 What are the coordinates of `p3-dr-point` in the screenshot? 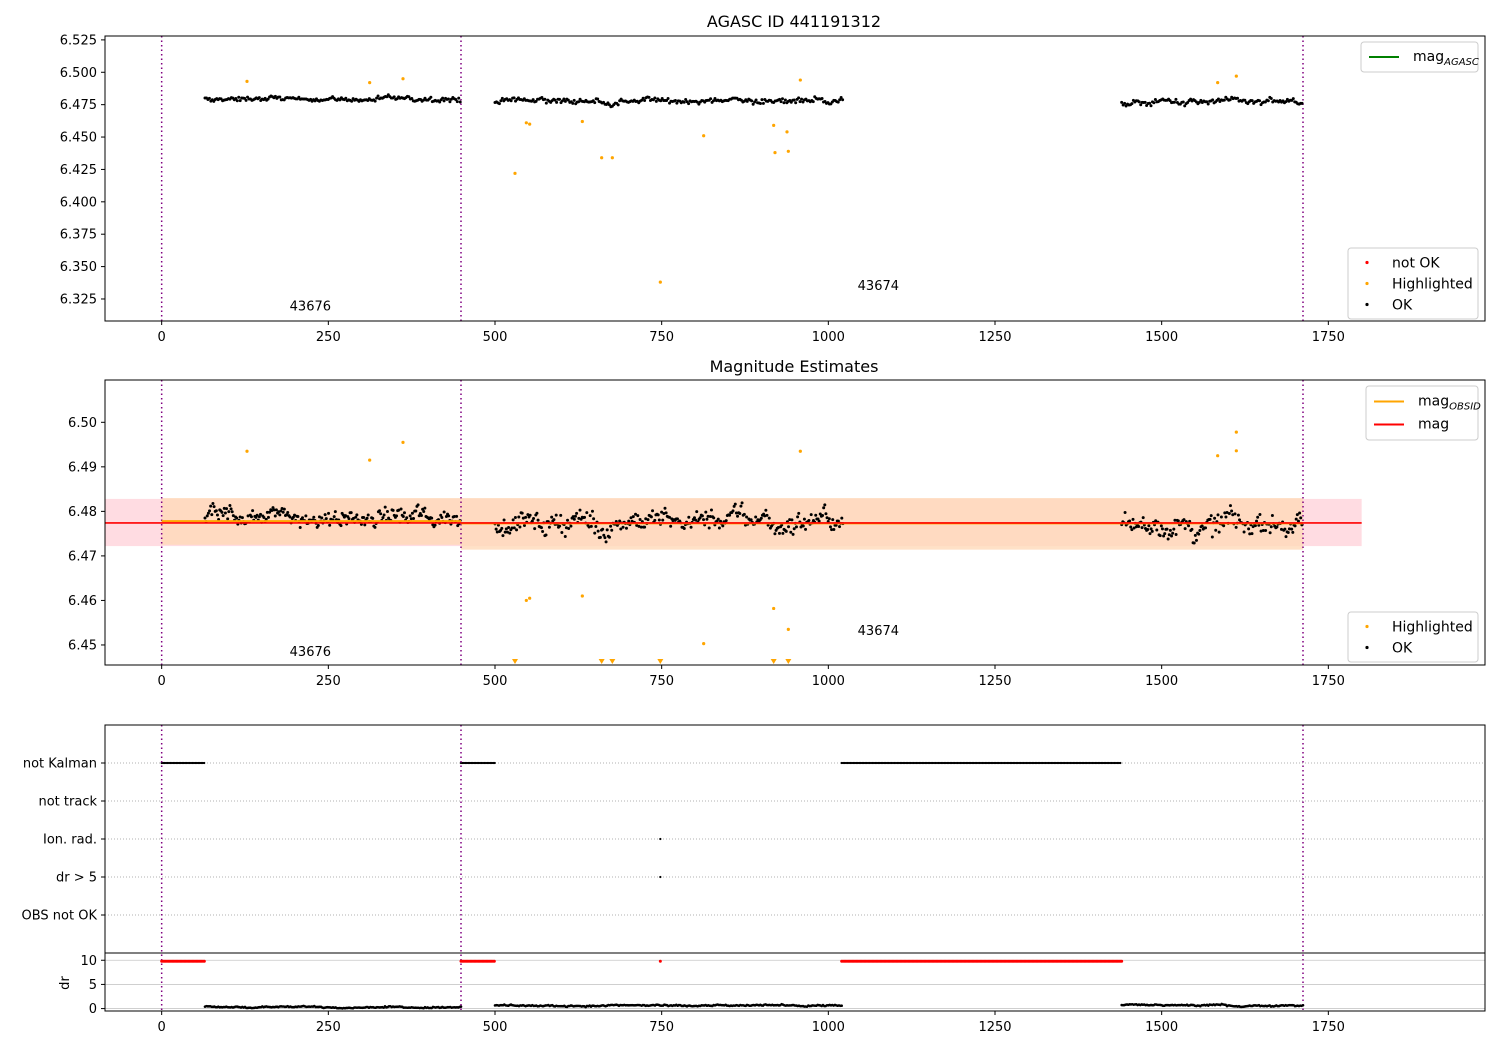 It's located at (1303, 1005).